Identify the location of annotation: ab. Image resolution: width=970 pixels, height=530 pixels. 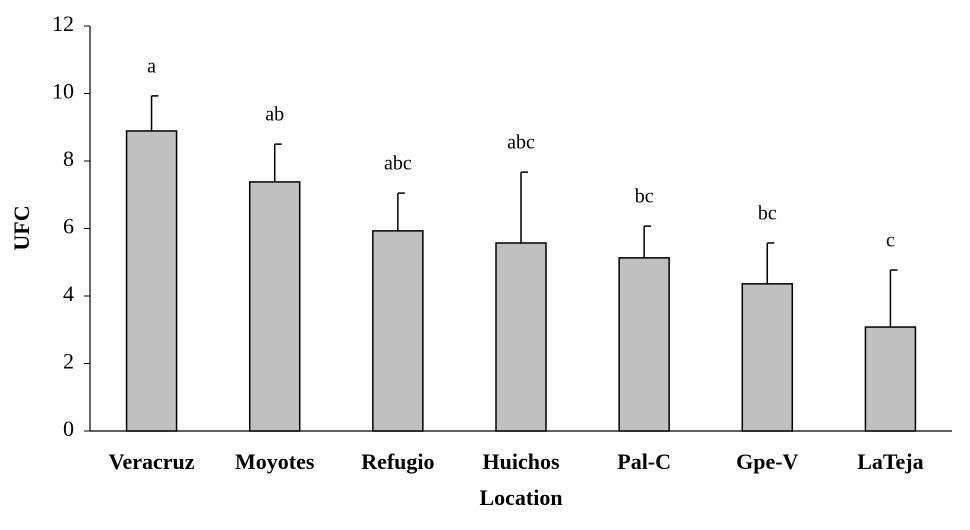
(274, 115).